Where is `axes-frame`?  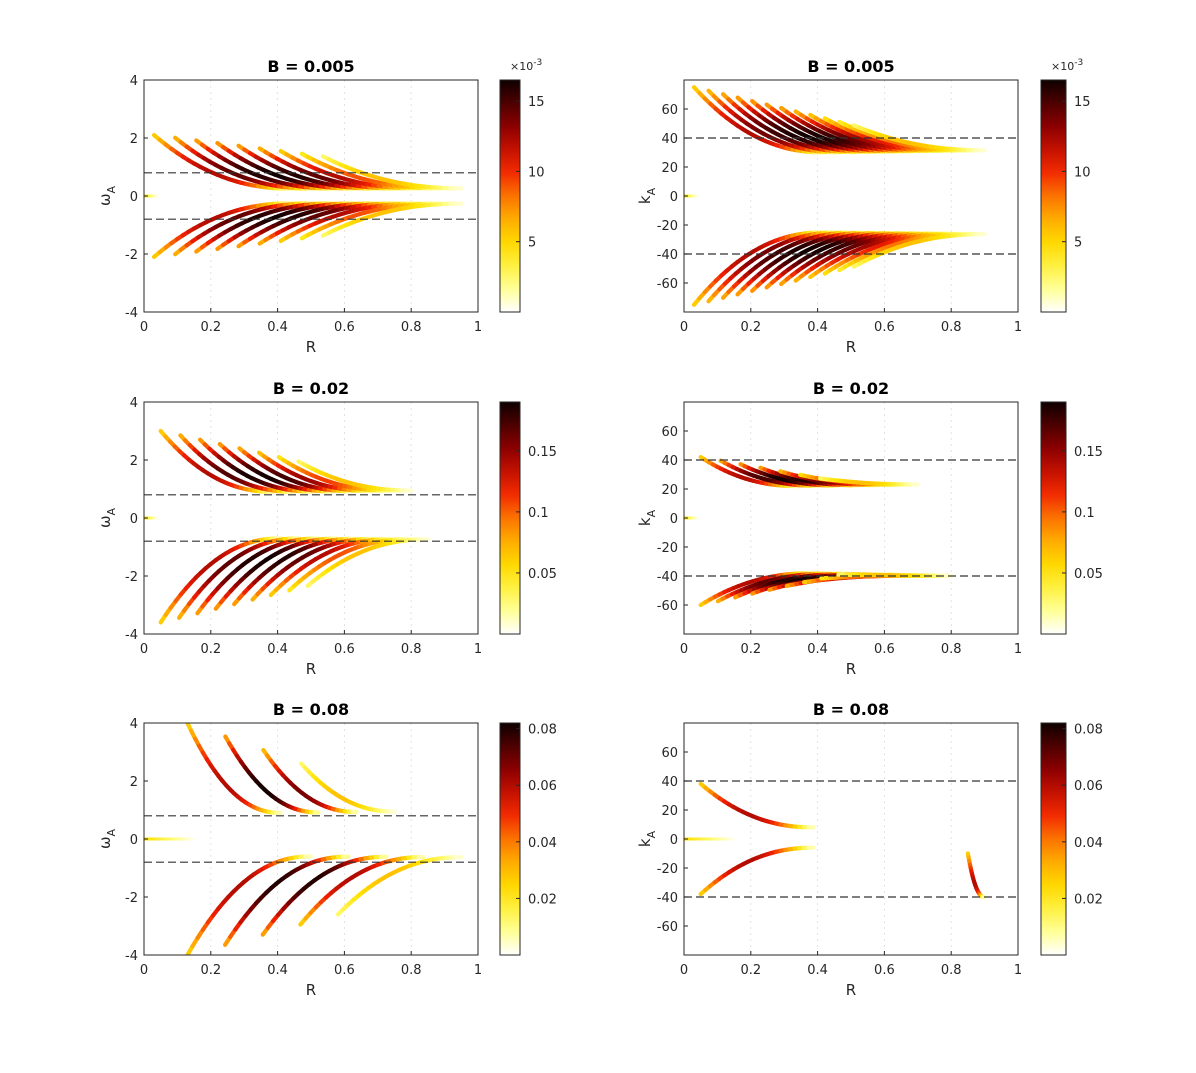
axes-frame is located at coordinates (311, 196).